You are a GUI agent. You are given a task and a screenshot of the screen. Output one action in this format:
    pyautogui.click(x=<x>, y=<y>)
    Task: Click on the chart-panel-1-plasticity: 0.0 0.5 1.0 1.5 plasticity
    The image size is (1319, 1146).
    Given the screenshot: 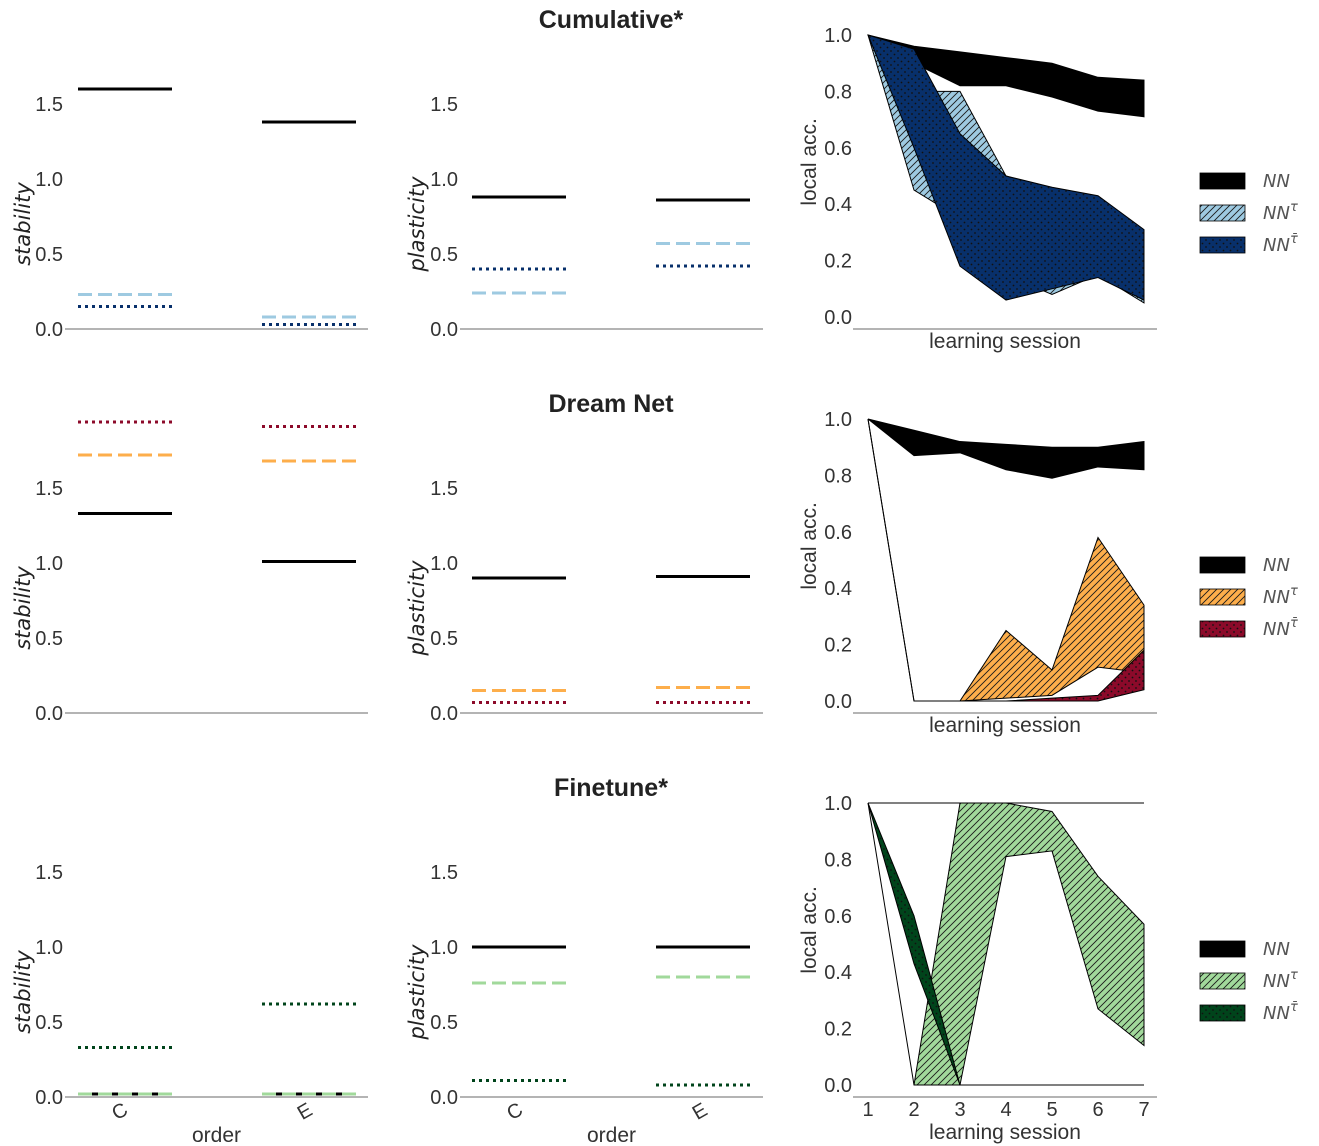 What is the action you would take?
    pyautogui.click(x=584, y=601)
    